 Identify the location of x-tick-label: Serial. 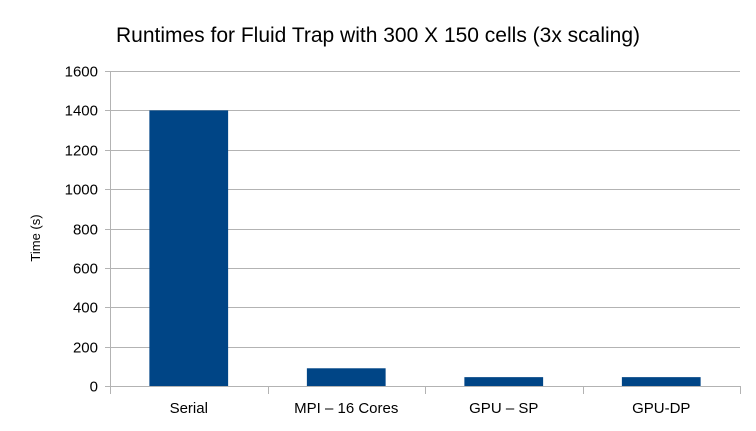
(189, 408).